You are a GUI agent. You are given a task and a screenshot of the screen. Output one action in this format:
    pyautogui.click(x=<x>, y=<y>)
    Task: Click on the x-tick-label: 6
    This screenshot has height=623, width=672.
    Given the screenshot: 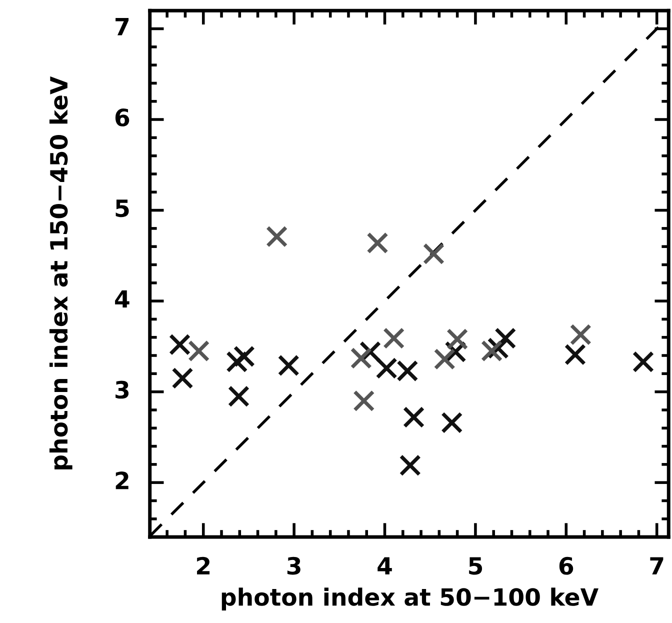 What is the action you would take?
    pyautogui.click(x=566, y=565)
    